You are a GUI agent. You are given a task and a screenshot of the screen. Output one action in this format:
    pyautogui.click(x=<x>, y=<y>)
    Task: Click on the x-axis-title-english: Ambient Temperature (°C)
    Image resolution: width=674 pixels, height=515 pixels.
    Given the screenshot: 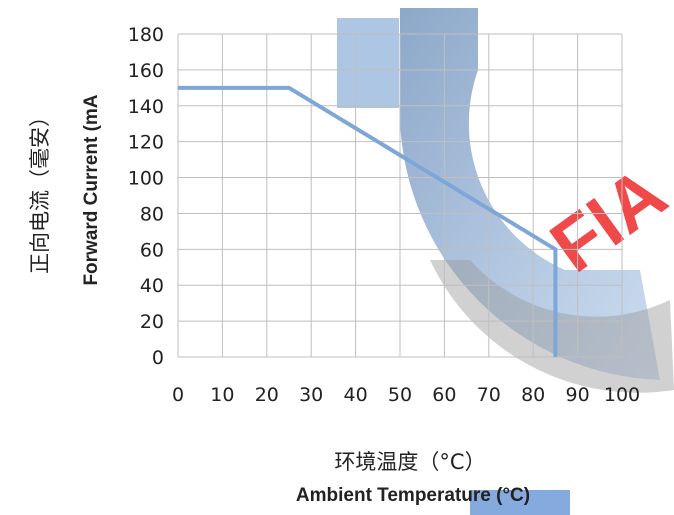 What is the action you would take?
    pyautogui.click(x=413, y=495)
    